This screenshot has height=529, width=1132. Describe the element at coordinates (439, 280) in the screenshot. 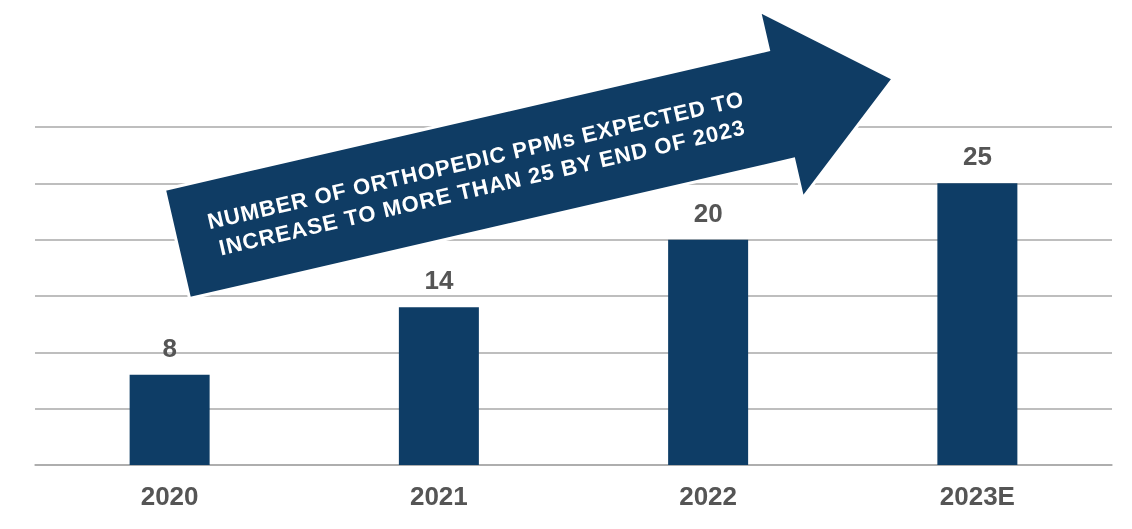

I see `data-label: 14` at that location.